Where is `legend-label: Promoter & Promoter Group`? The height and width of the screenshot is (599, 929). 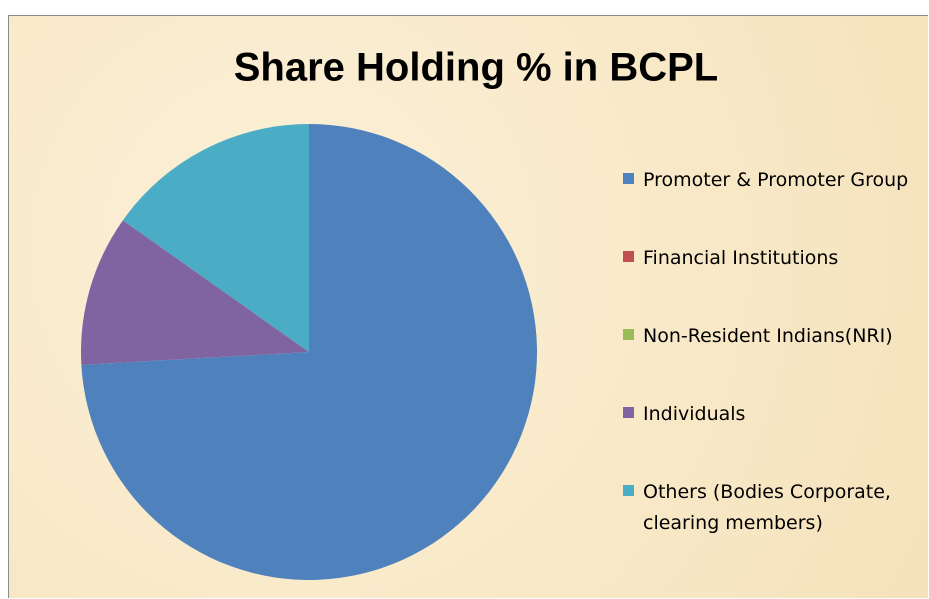 legend-label: Promoter & Promoter Group is located at coordinates (776, 180).